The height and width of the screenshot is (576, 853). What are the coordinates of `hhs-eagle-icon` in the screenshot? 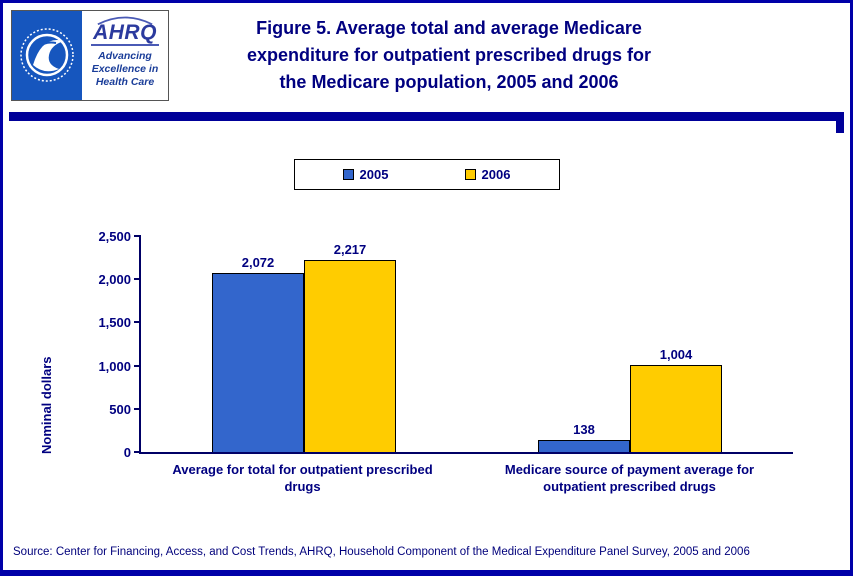 It's located at (47, 54).